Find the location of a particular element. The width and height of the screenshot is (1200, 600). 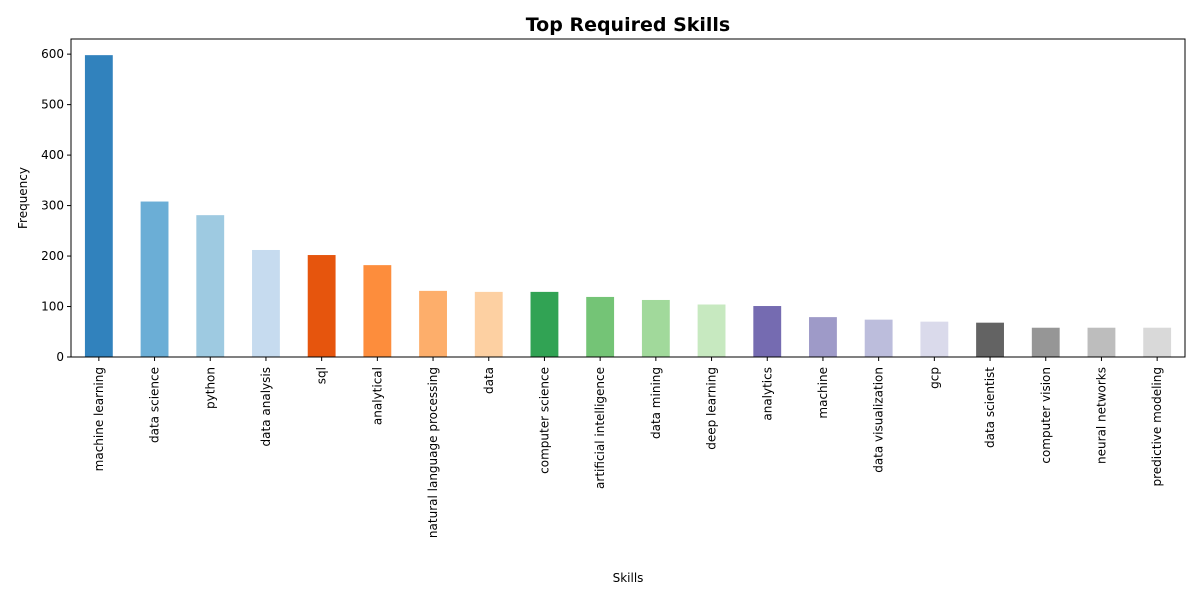

x-tick-label: neural networks is located at coordinates (1101, 415).